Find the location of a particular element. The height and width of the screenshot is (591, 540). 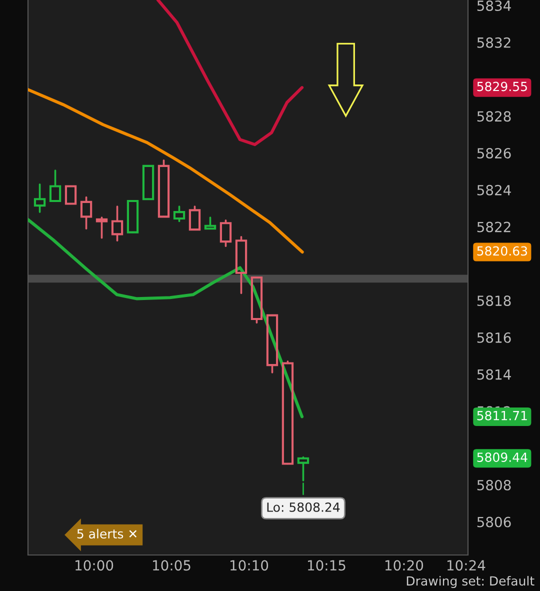

annotation: Lo: 5808.24 is located at coordinates (303, 507).